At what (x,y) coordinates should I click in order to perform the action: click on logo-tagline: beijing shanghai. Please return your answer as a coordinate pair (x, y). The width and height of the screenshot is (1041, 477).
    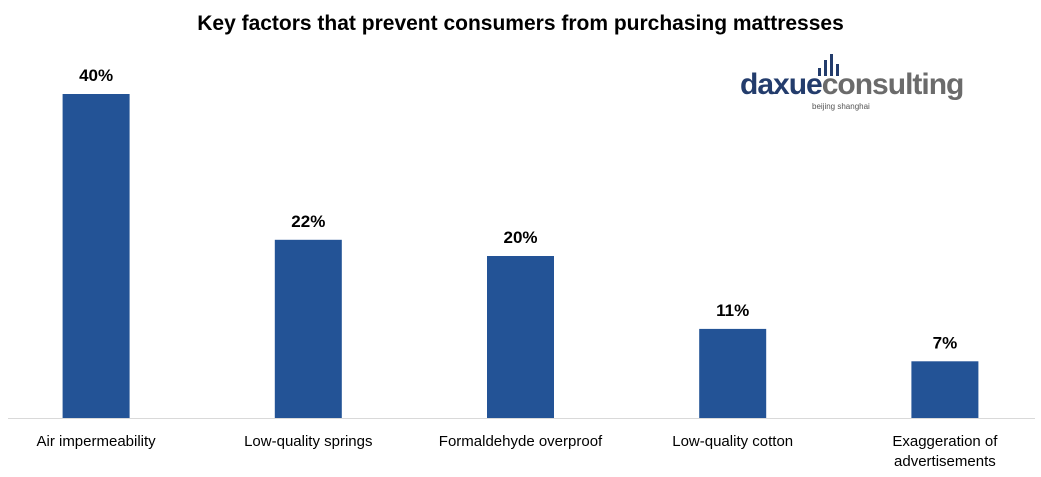
    Looking at the image, I should click on (841, 106).